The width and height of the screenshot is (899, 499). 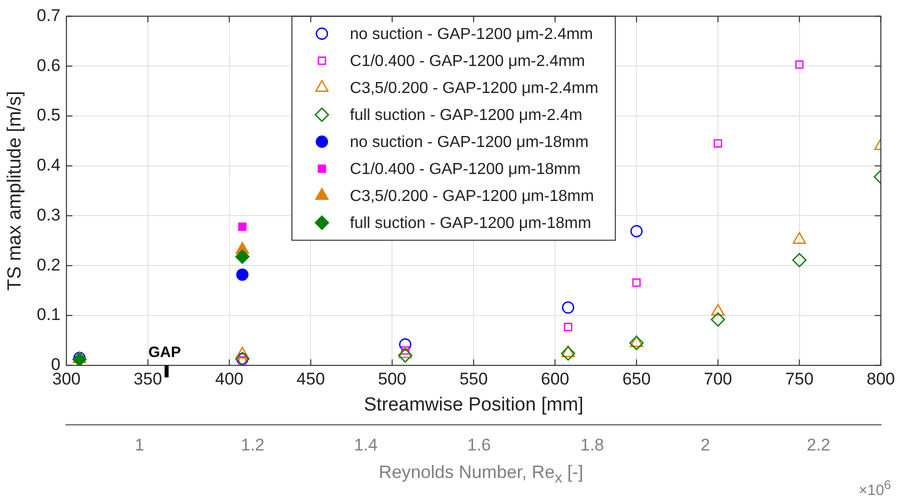 I want to click on x2-tick-label: 2.2, so click(x=818, y=444).